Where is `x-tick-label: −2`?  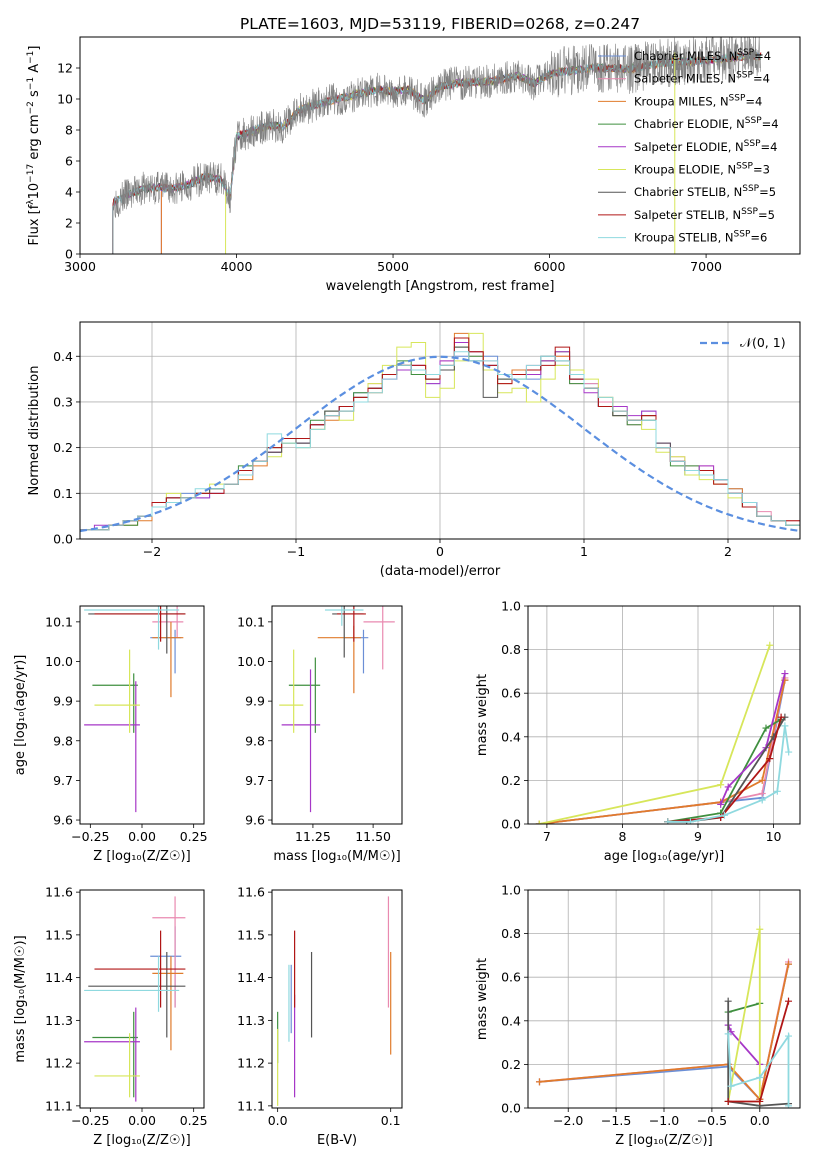
x-tick-label: −2 is located at coordinates (152, 551).